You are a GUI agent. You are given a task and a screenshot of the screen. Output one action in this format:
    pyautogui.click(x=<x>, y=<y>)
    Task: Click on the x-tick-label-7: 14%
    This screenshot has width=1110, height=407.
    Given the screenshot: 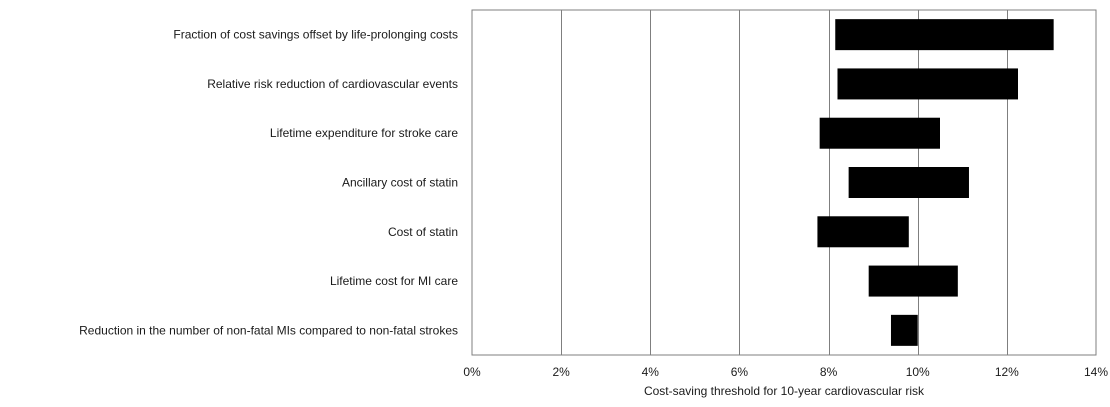 What is the action you would take?
    pyautogui.click(x=1096, y=372)
    